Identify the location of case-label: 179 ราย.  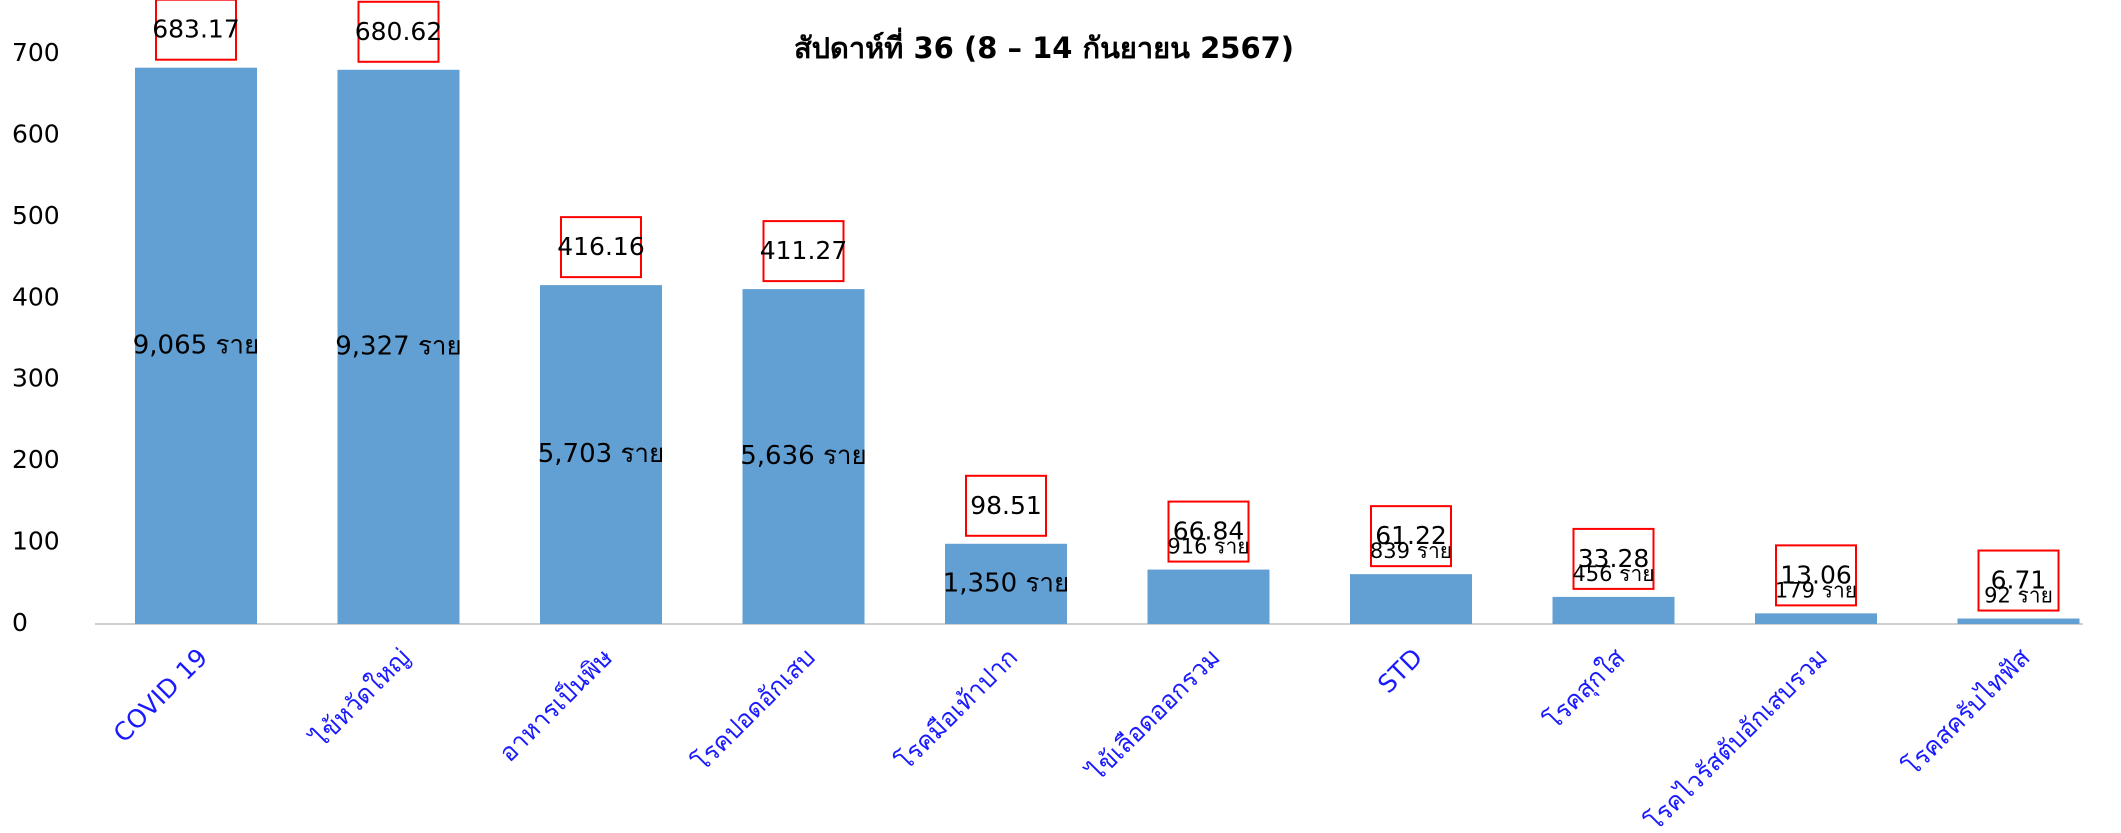
(1816, 590).